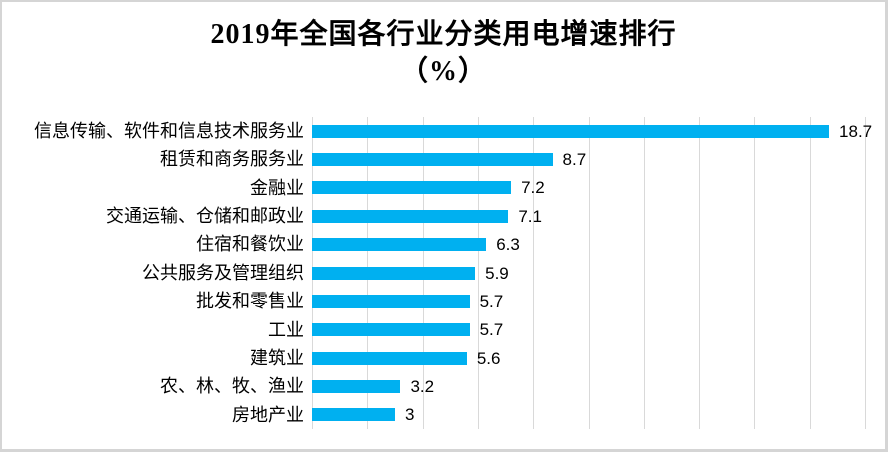  What do you see at coordinates (223, 272) in the screenshot?
I see `category-label: 公共服务及管理组织` at bounding box center [223, 272].